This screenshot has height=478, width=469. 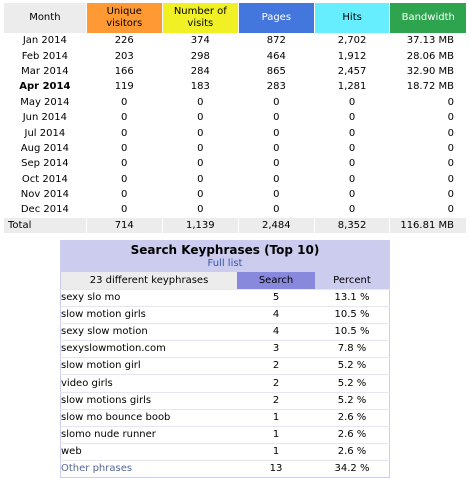 What do you see at coordinates (352, 225) in the screenshot?
I see `total-hits: 8,352` at bounding box center [352, 225].